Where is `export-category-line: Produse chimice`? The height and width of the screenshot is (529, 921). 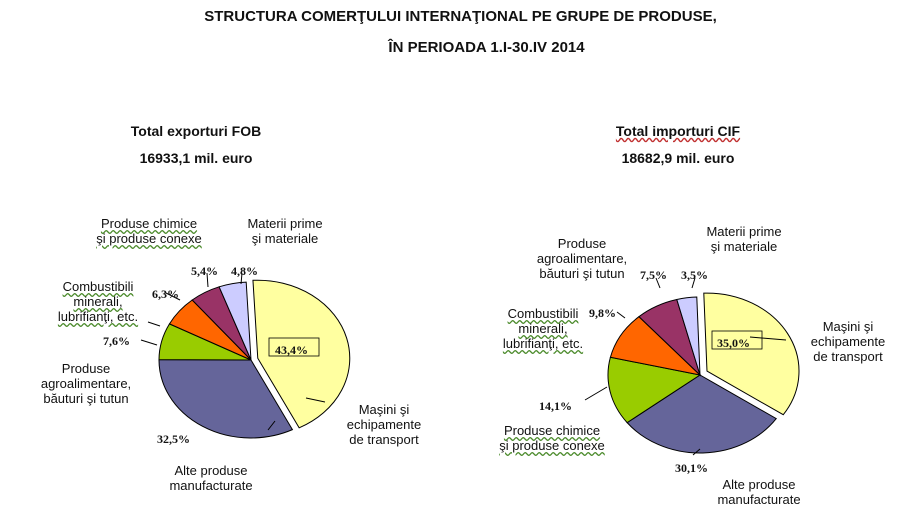
export-category-line: Produse chimice is located at coordinates (149, 223).